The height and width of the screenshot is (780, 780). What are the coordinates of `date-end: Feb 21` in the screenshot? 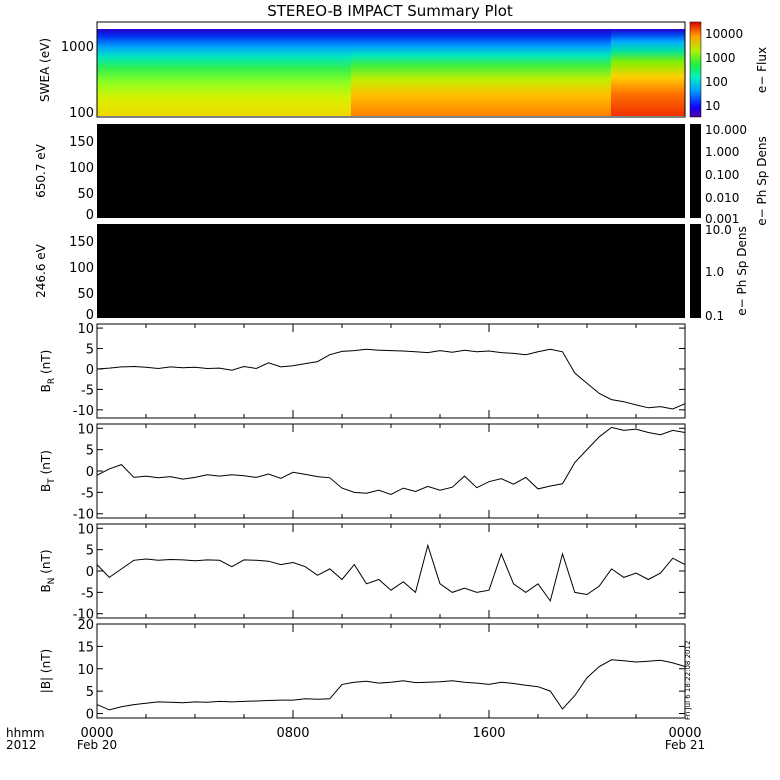 It's located at (685, 745).